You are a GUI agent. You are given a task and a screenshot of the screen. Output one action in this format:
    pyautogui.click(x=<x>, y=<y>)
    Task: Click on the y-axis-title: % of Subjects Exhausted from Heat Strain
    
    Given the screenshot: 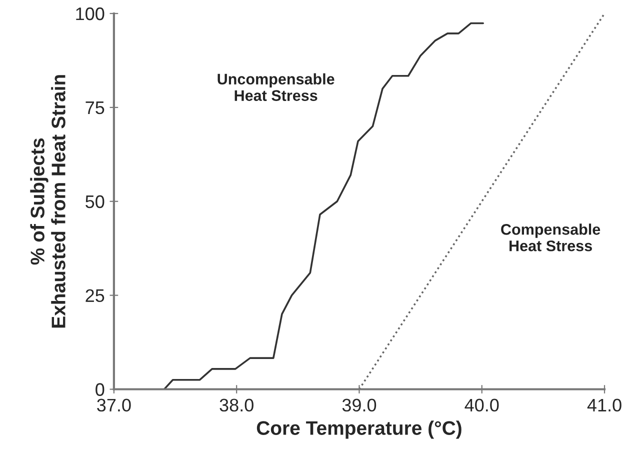 What is the action you would take?
    pyautogui.click(x=48, y=201)
    